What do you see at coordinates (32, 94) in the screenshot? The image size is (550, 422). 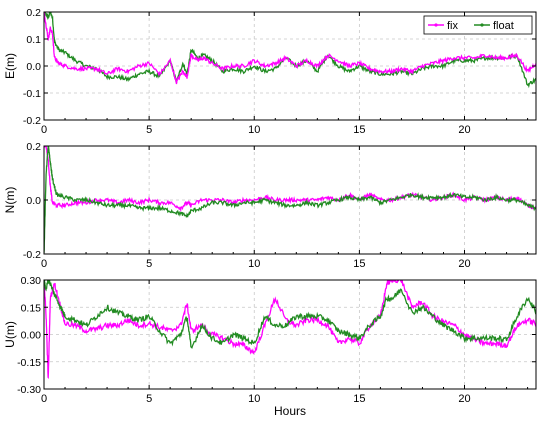 I see `y-tick-label: -0.1` at bounding box center [32, 94].